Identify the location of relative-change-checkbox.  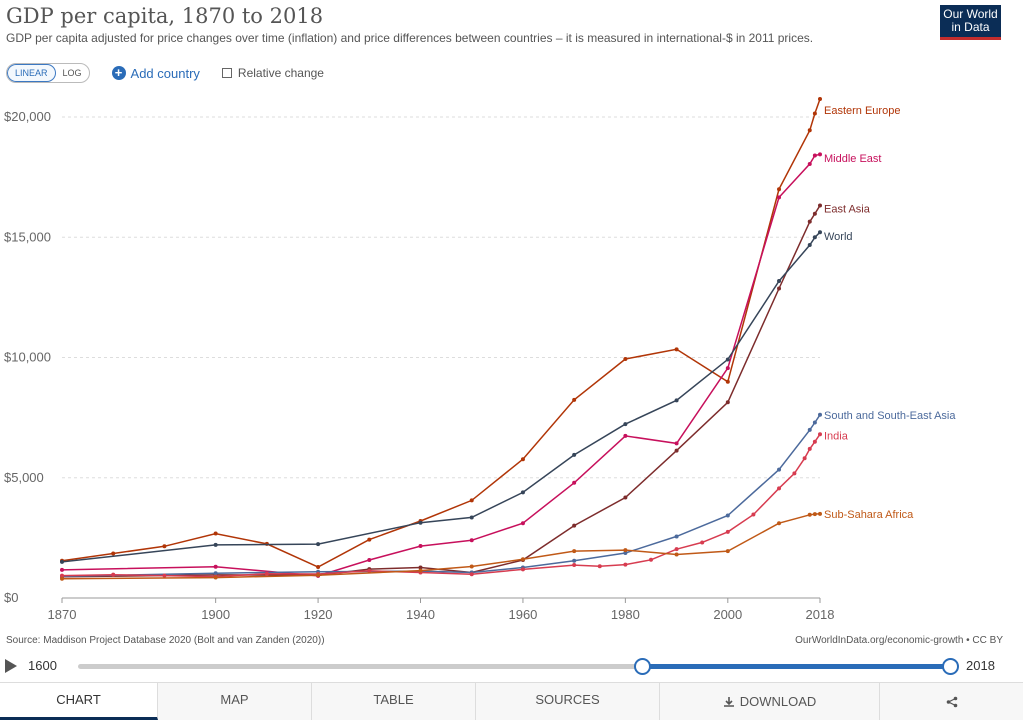
(226, 73).